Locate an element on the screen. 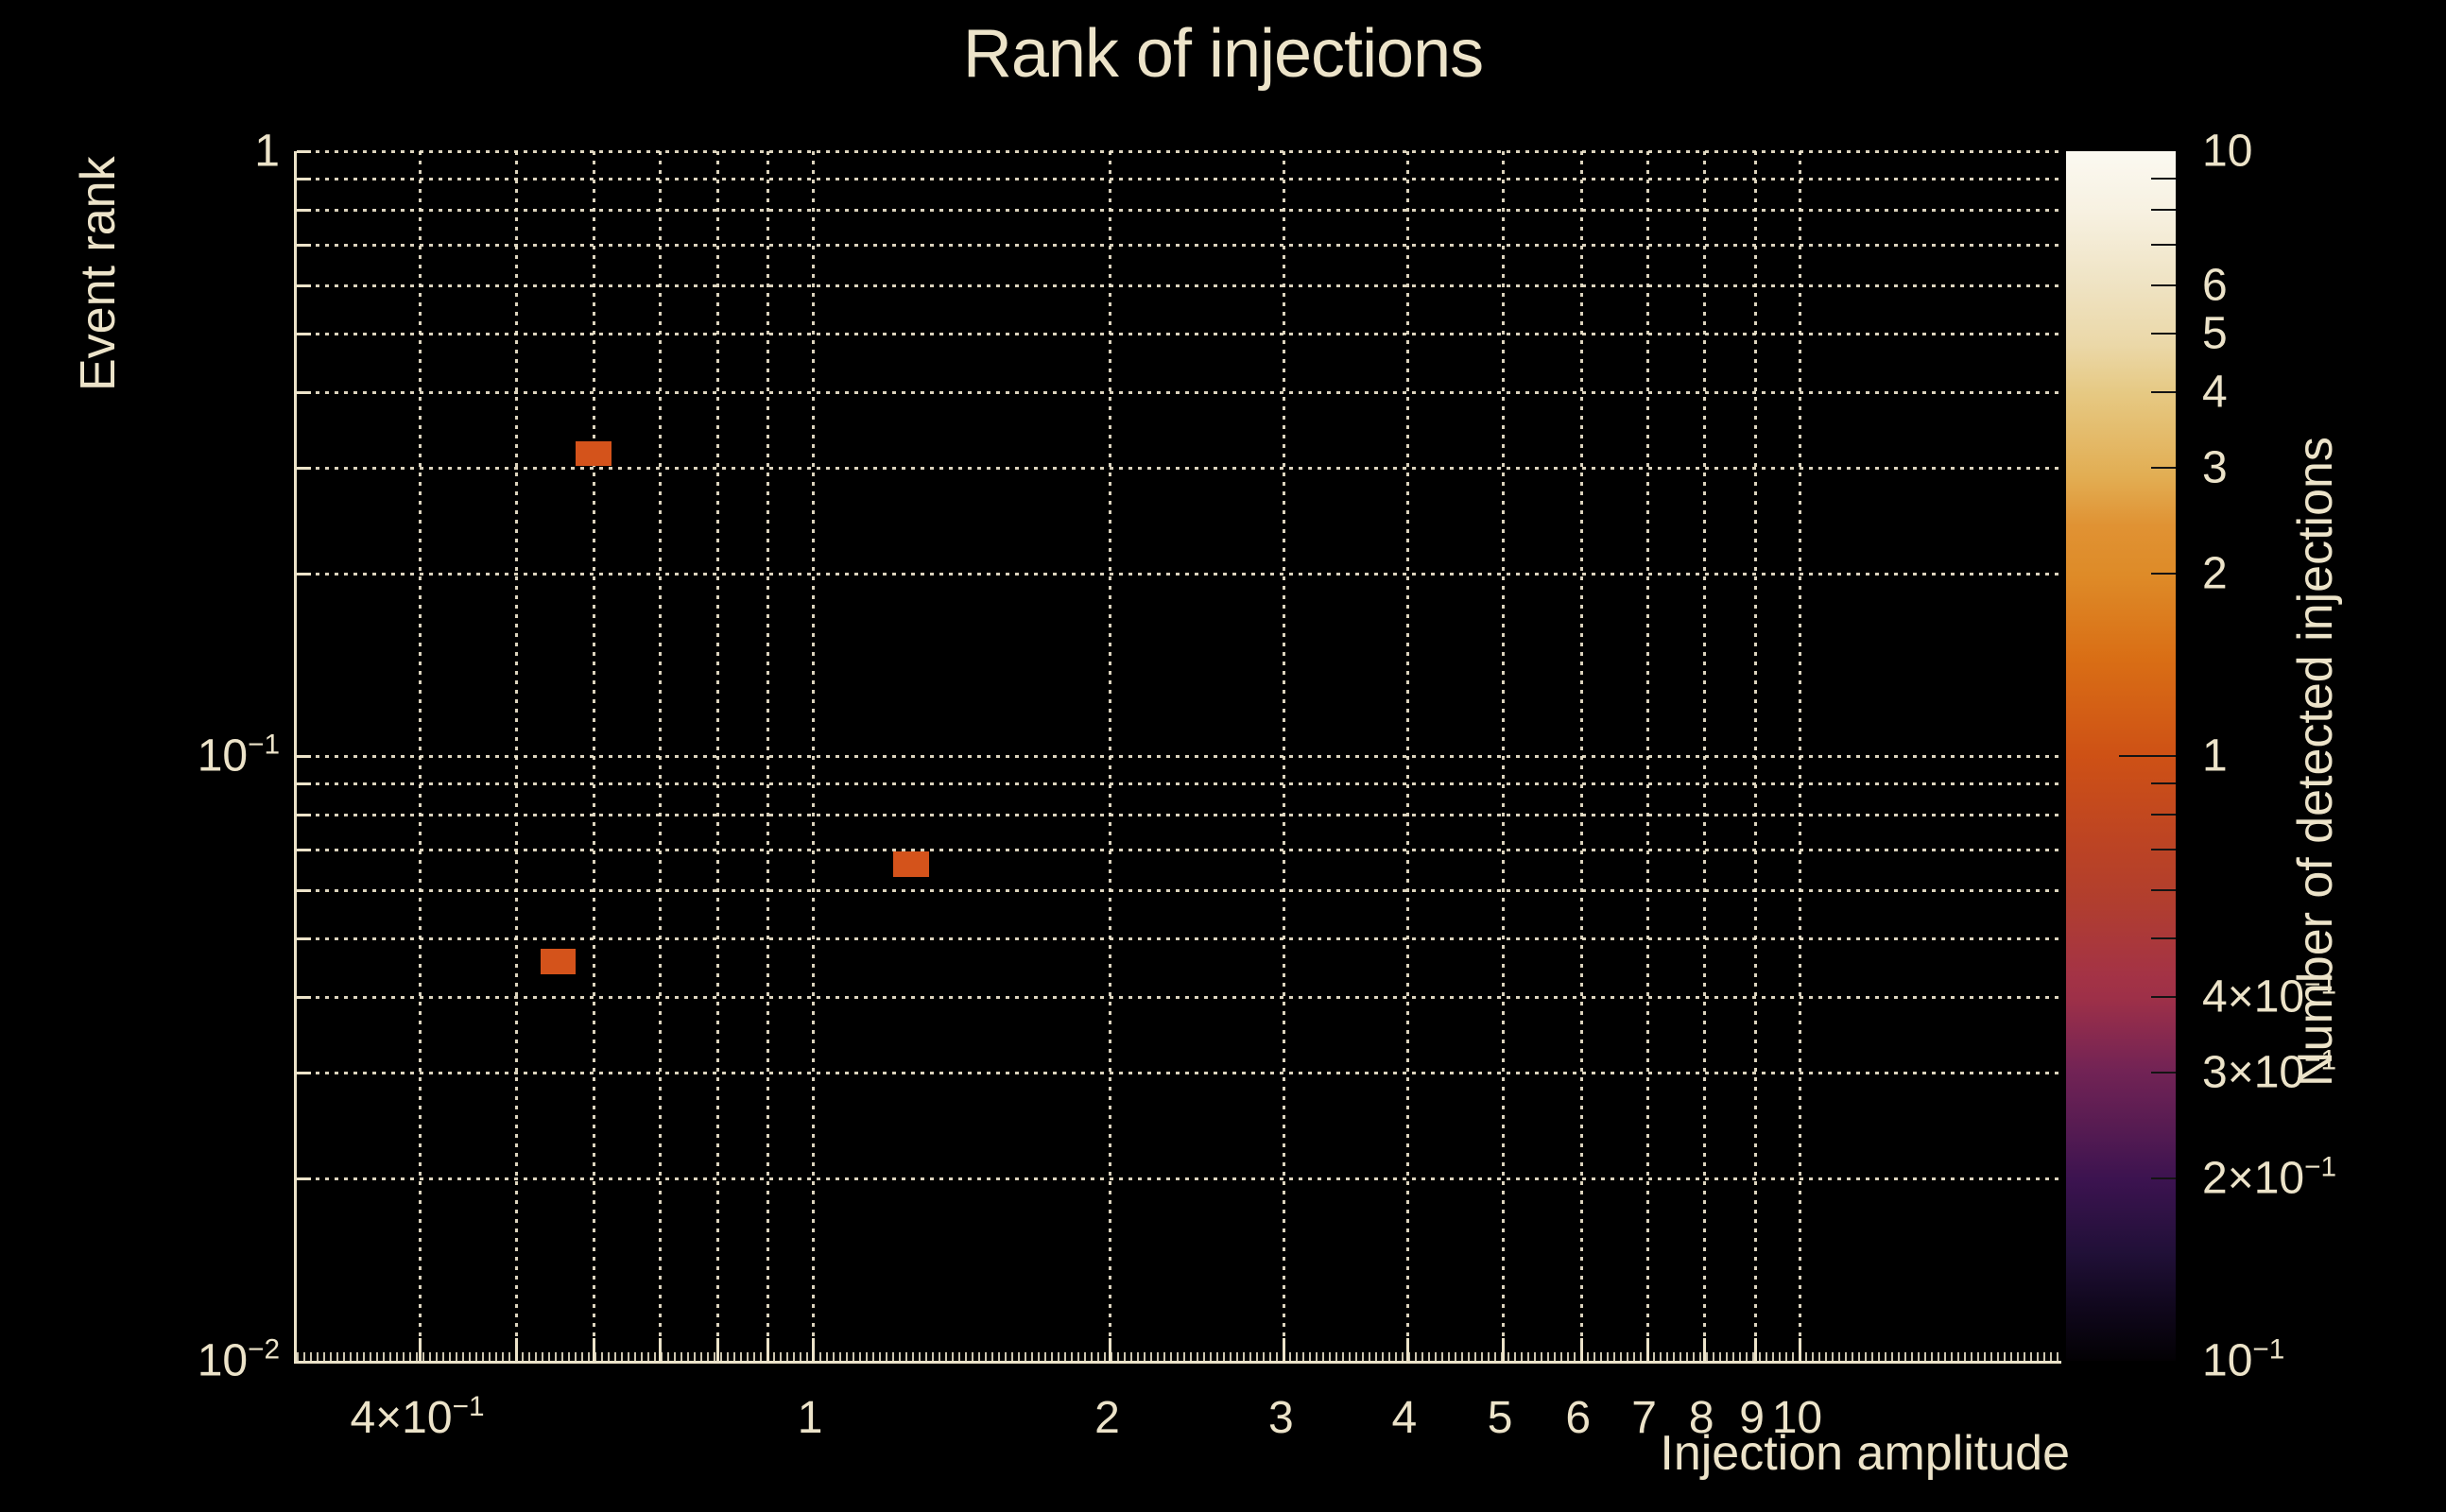 The width and height of the screenshot is (2446, 1512). y-tick-label: 10⁻¹ is located at coordinates (239, 755).